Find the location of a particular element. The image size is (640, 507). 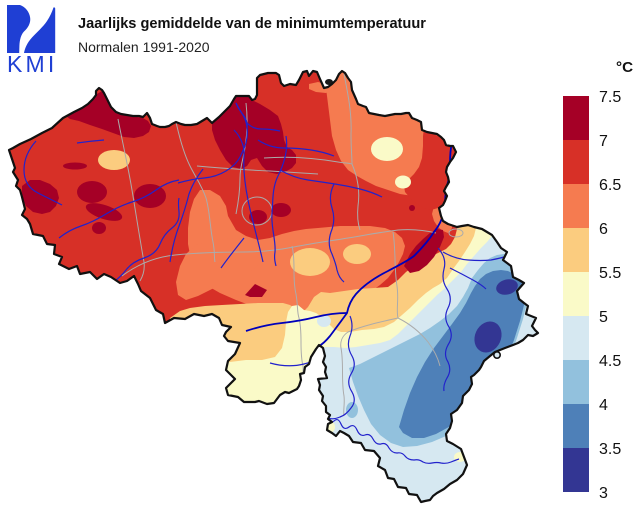

svg-text: KMI is located at coordinates (32, 63).